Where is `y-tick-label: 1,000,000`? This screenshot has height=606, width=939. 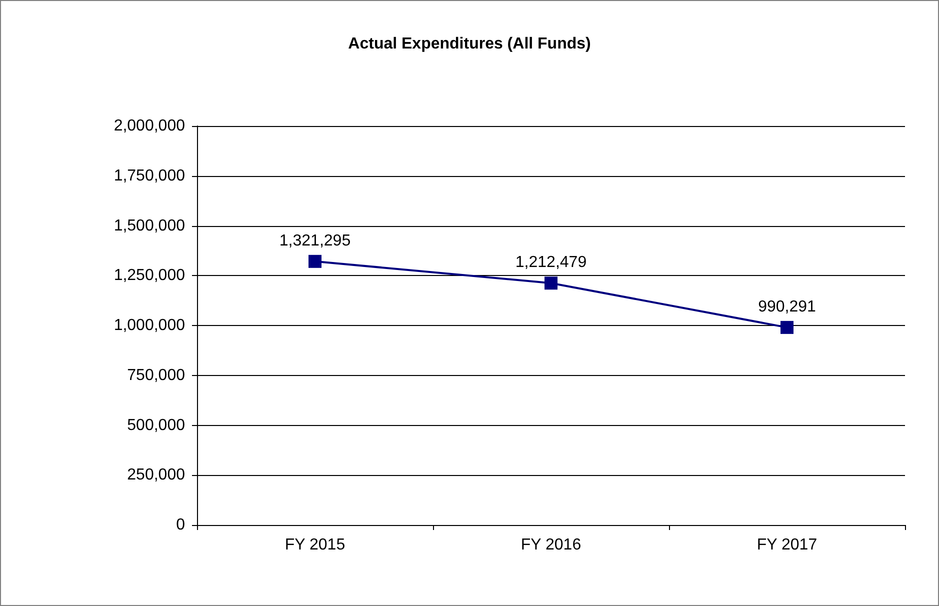
y-tick-label: 1,000,000 is located at coordinates (150, 325).